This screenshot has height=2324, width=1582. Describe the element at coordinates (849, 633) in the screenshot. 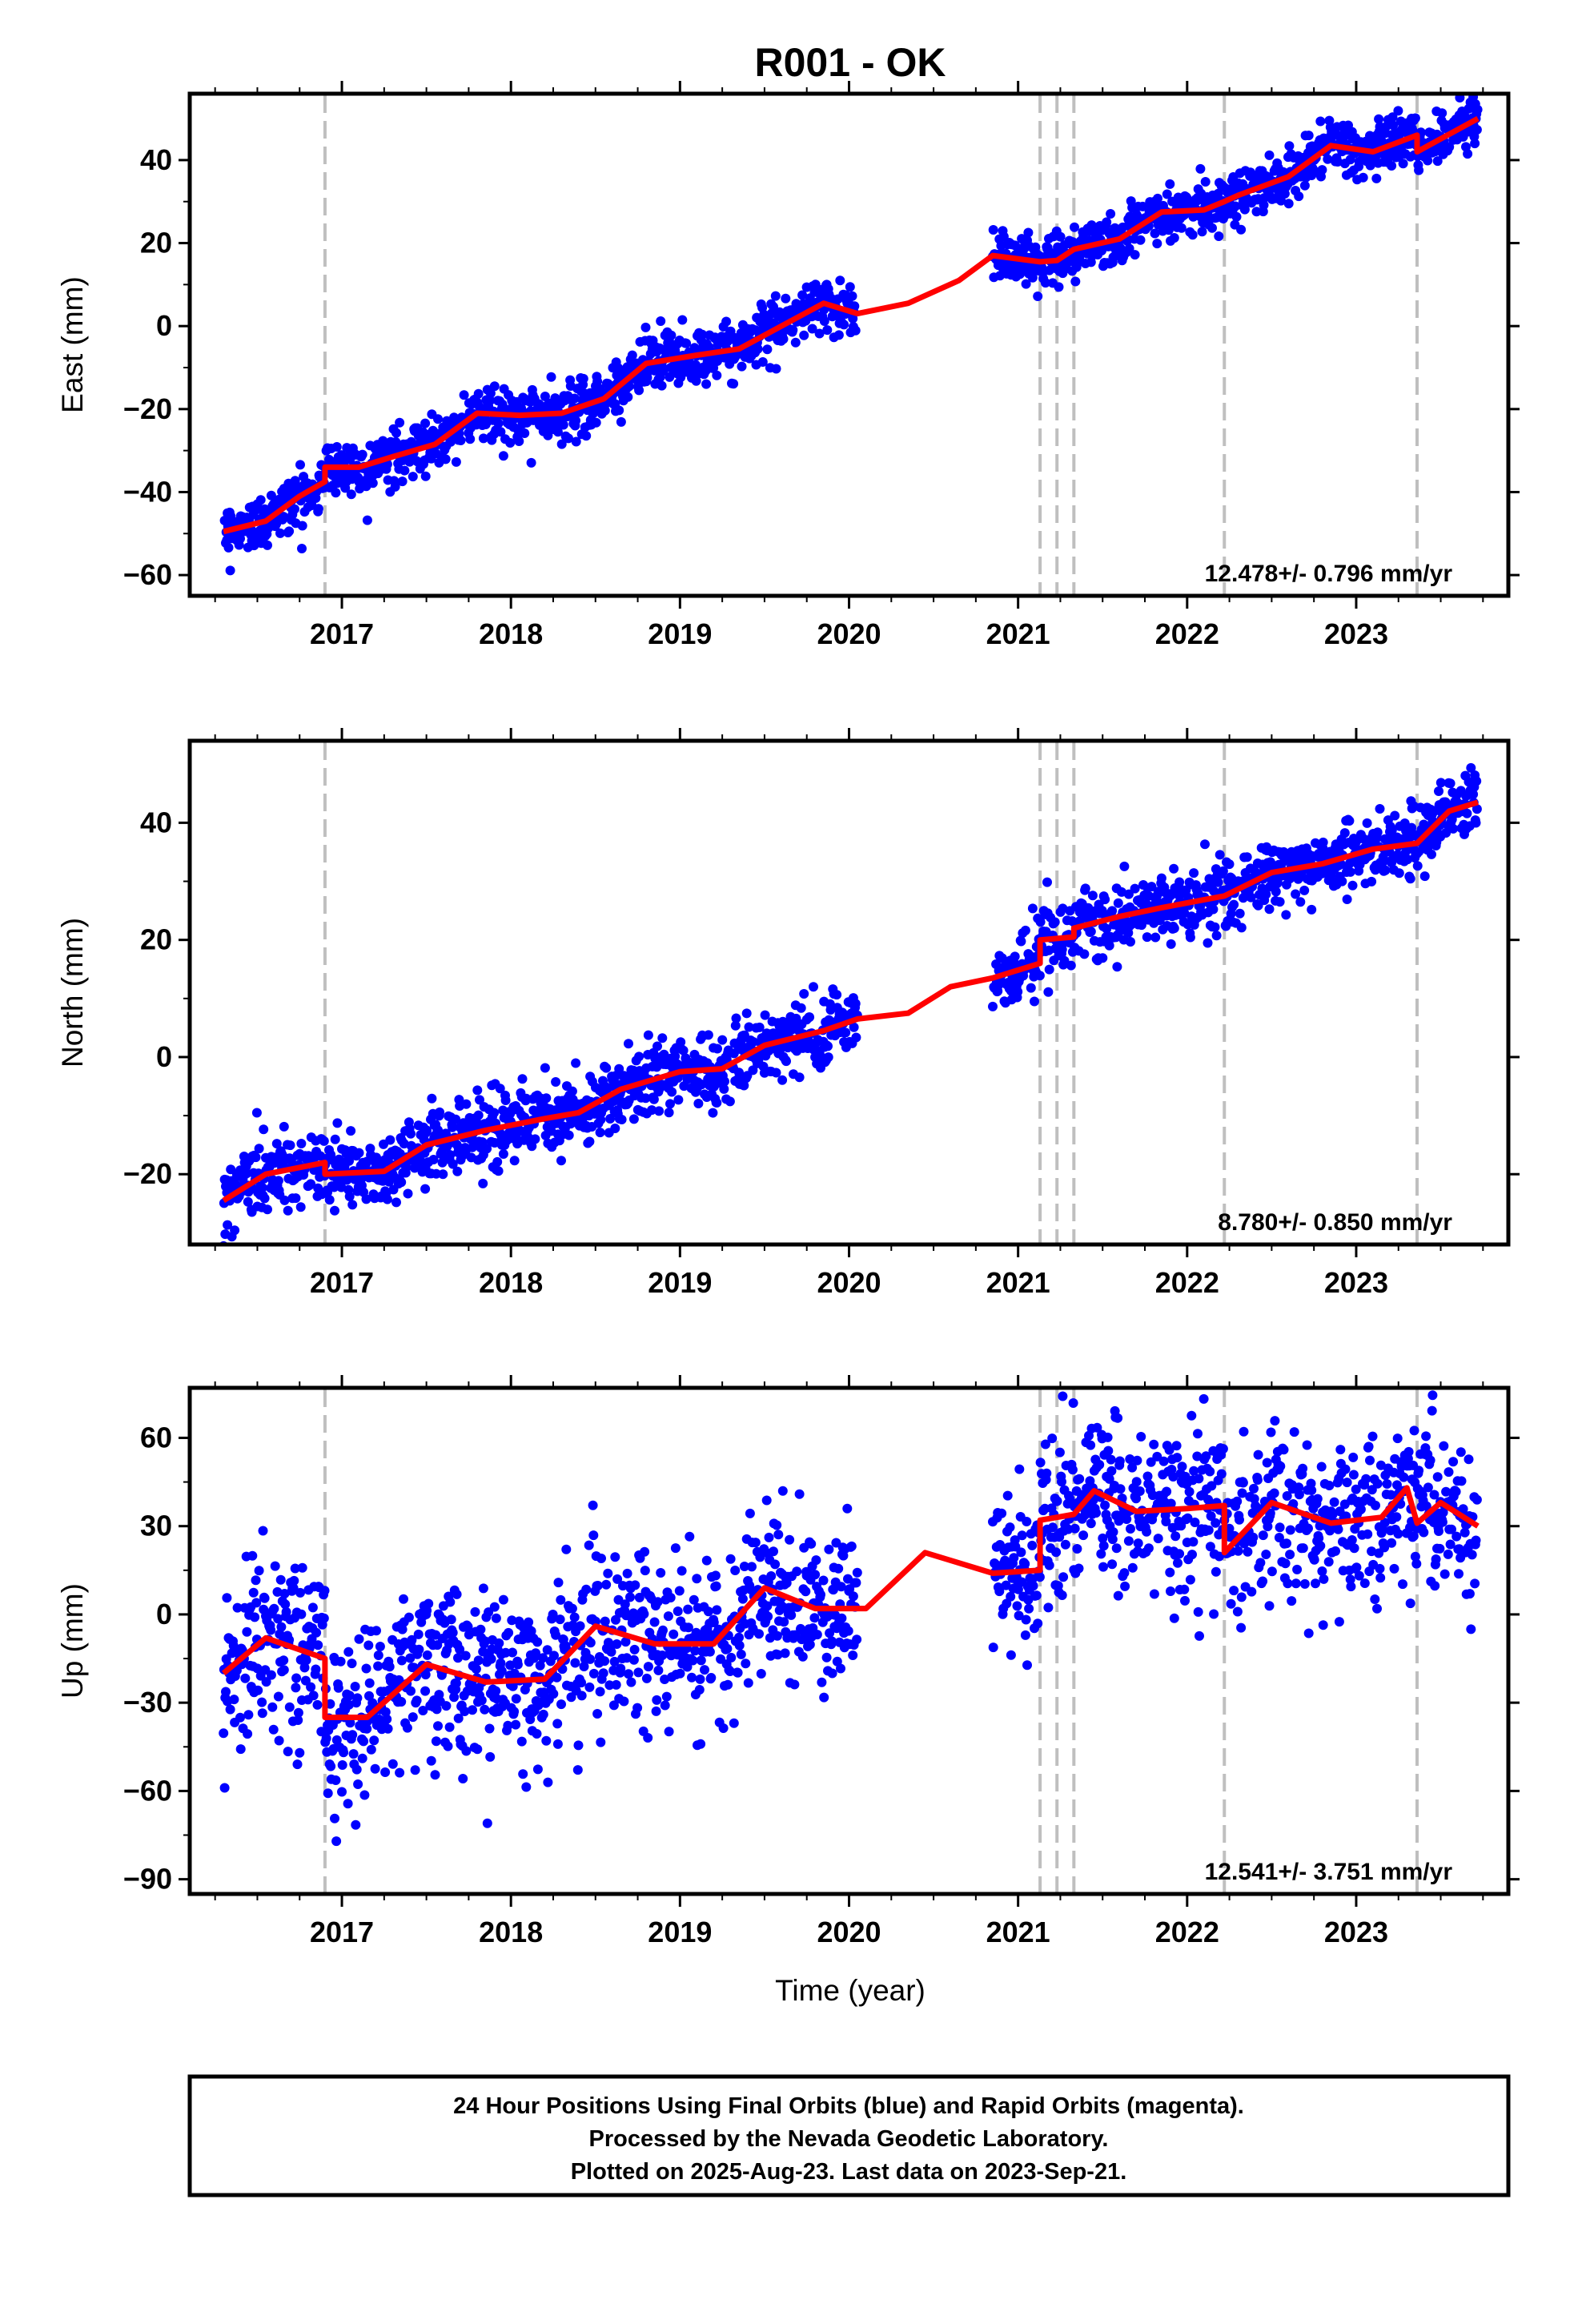

I see `east-xtick-label: 2020` at that location.